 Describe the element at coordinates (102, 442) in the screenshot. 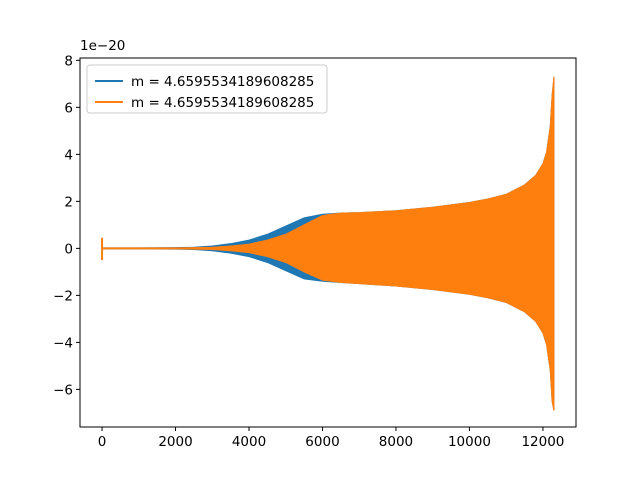

I see `x-tick-label: 0` at that location.